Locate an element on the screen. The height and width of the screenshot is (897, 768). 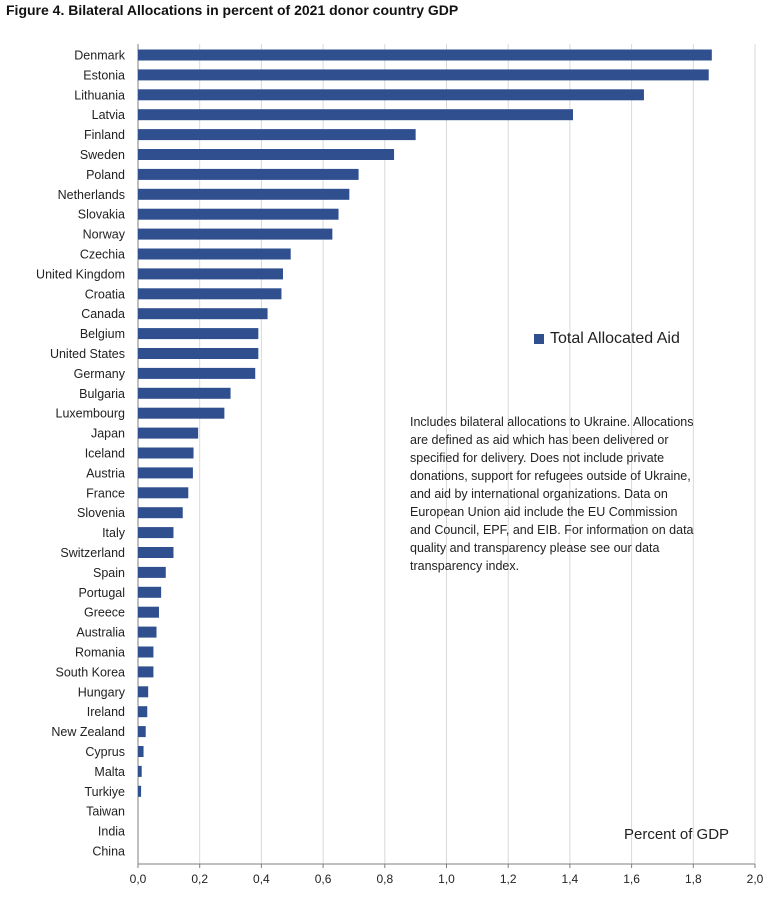
category-label: Lithuania is located at coordinates (99, 95).